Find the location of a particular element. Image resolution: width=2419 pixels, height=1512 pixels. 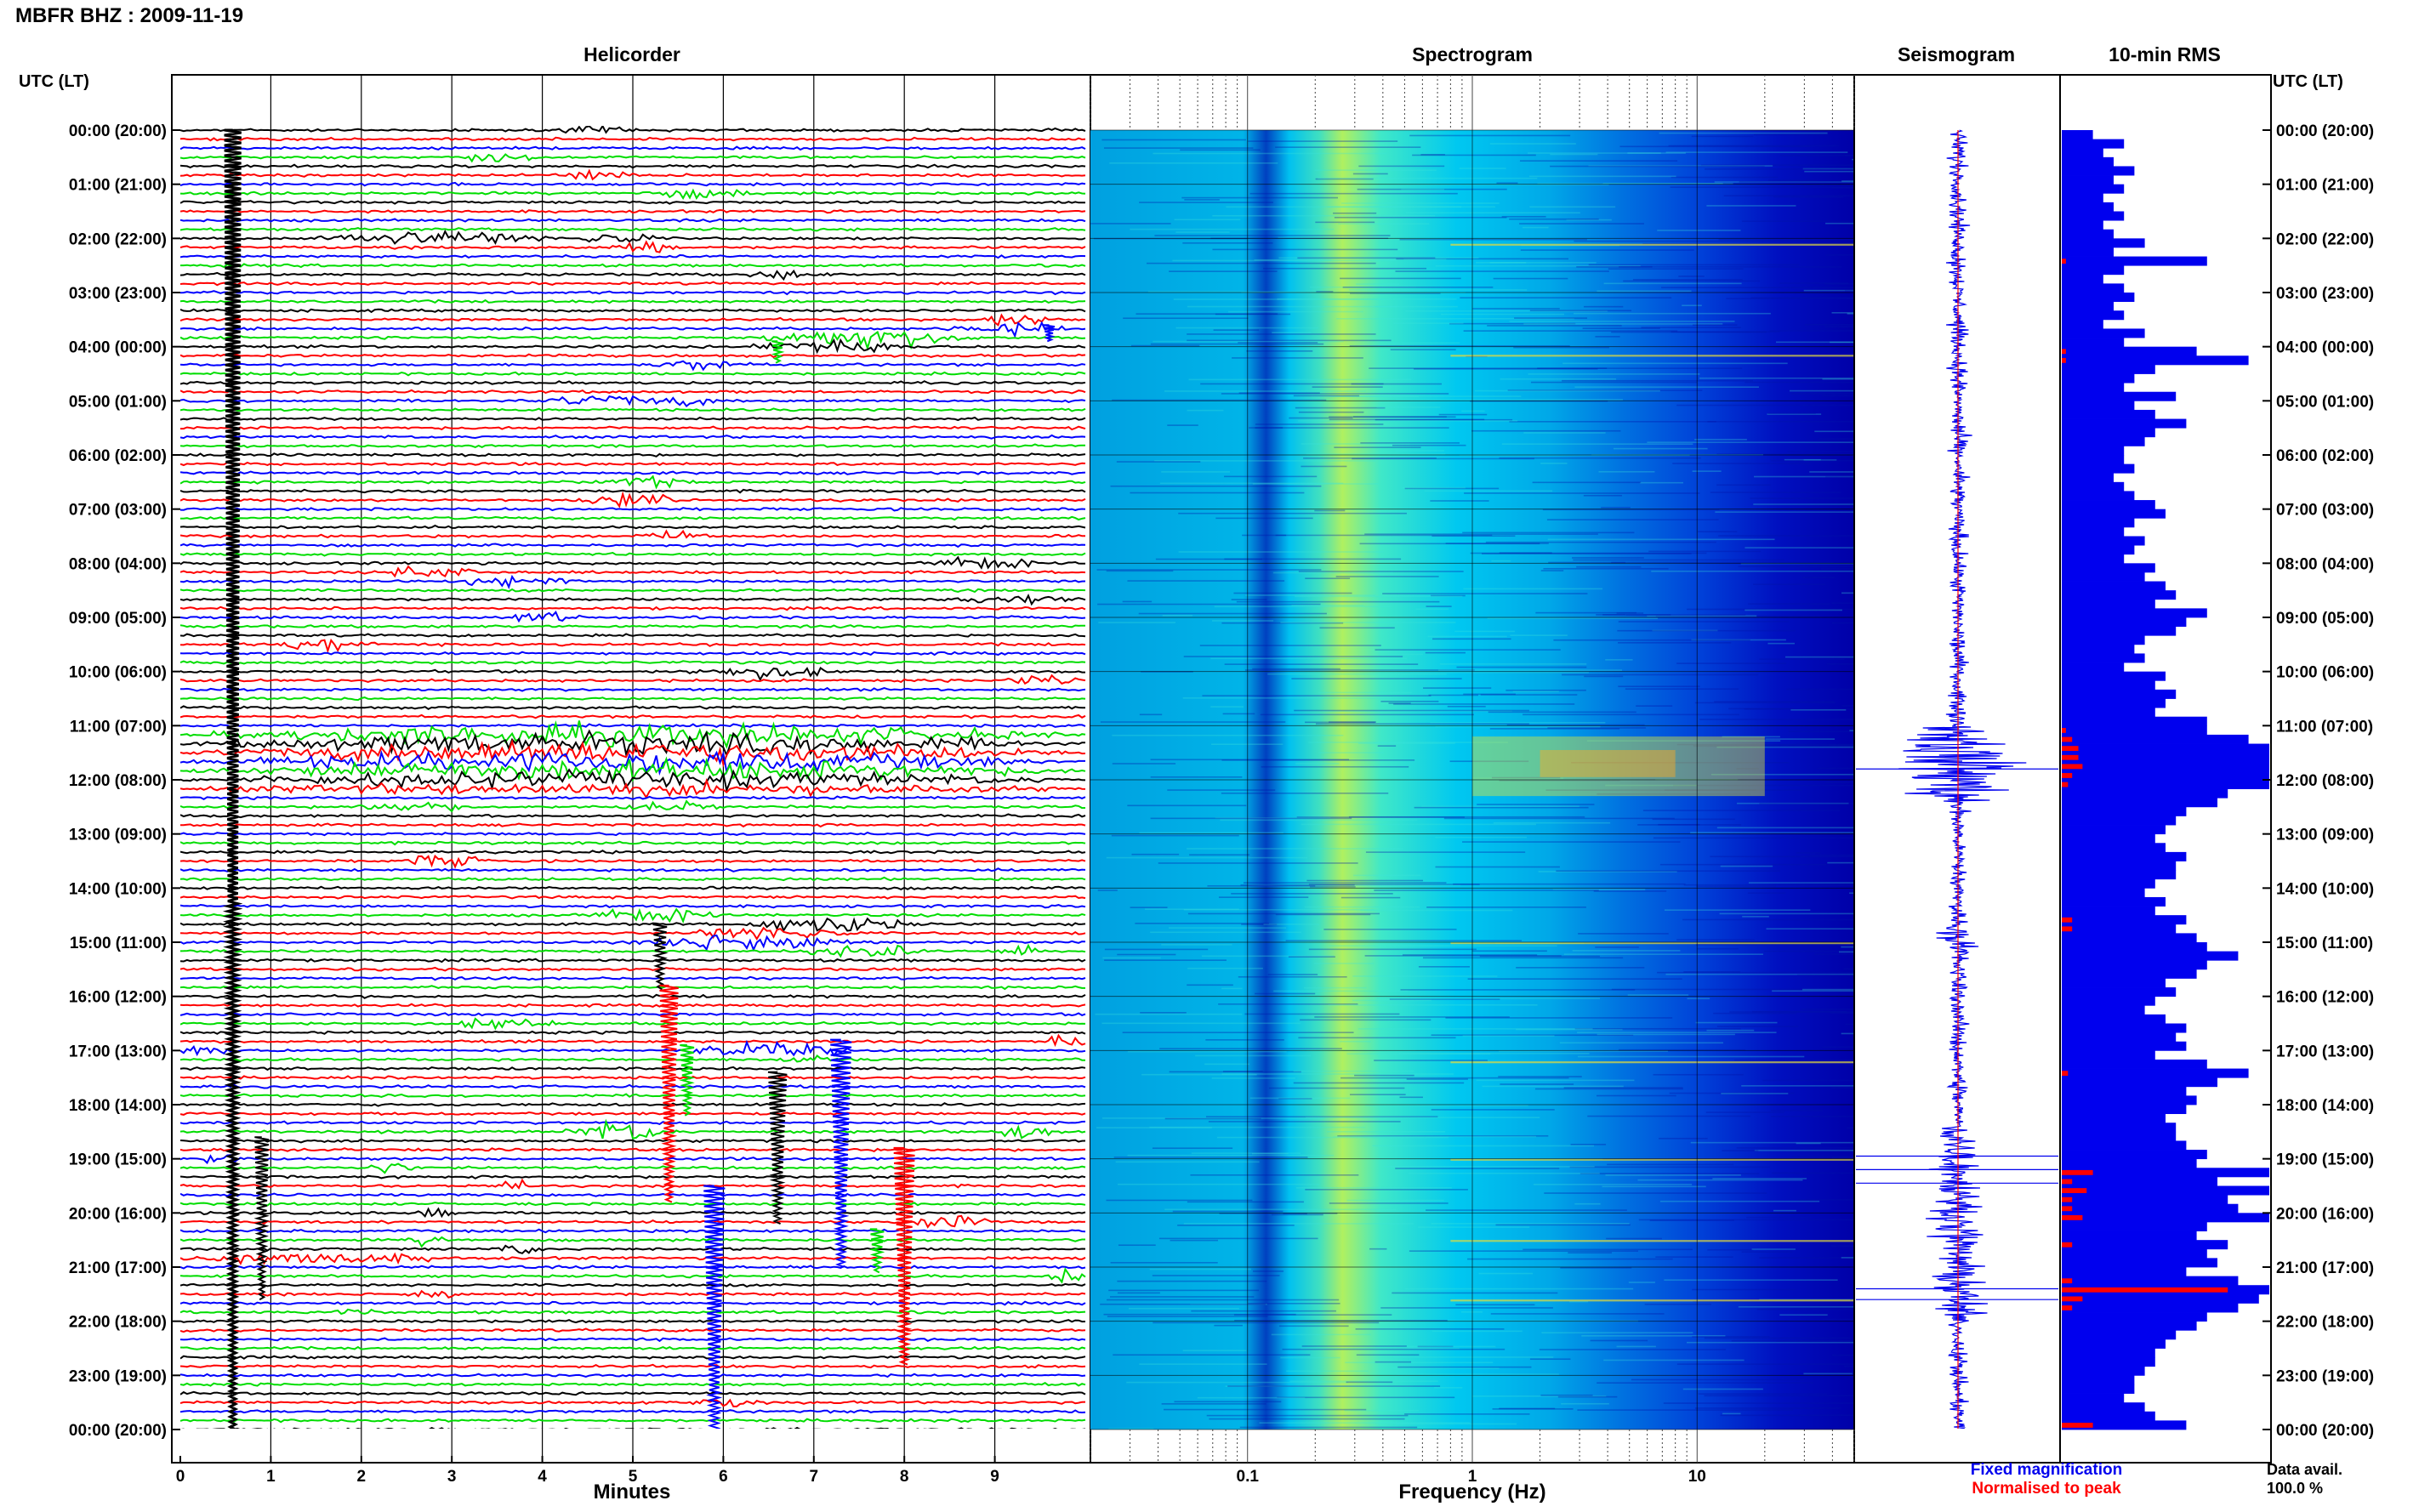

spectrogram-x-tick-label: 1 is located at coordinates (1472, 1477).